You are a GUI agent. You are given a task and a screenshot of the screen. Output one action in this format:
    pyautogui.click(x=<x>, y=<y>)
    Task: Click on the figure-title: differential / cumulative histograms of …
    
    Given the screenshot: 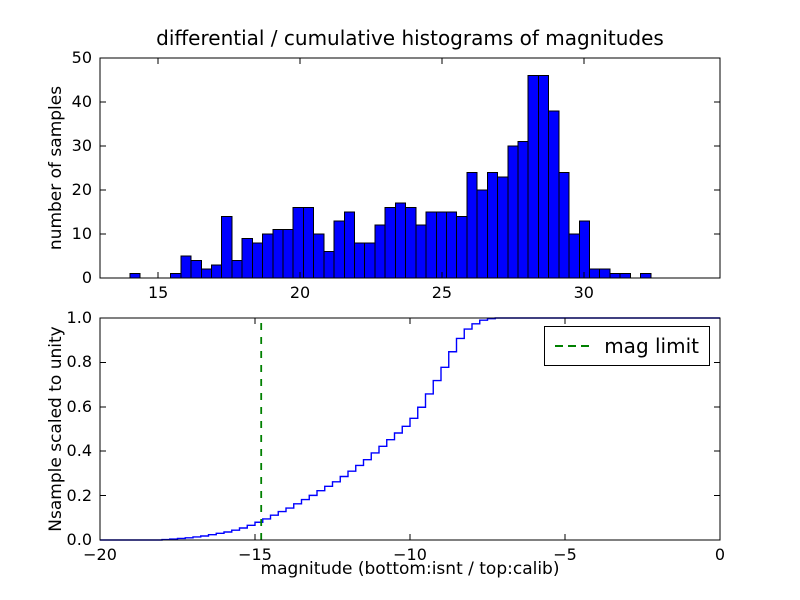 What is the action you would take?
    pyautogui.click(x=410, y=38)
    